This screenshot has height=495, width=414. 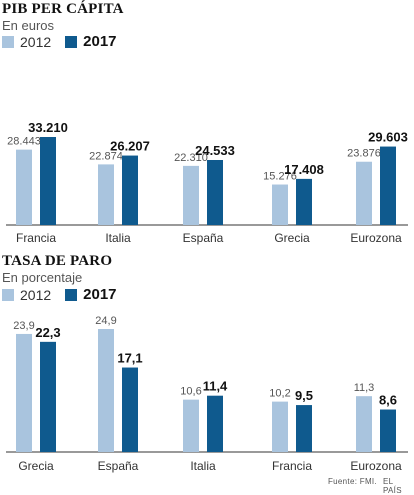 I want to click on data-label-2017: 11,4, so click(x=215, y=386).